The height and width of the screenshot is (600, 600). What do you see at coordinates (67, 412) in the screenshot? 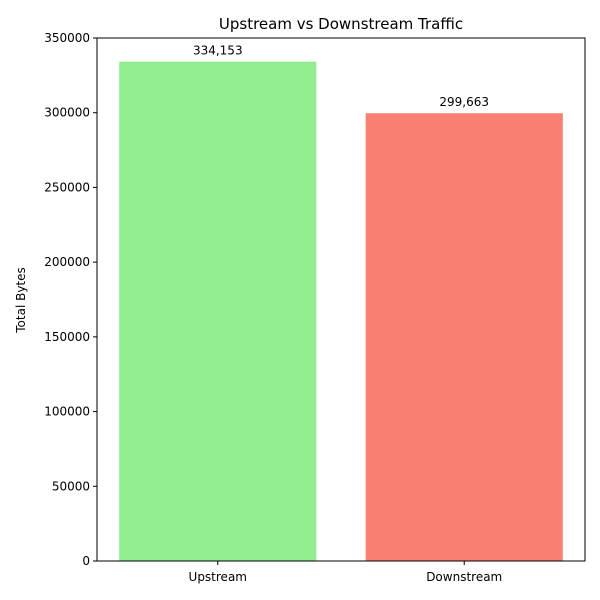
I see `y-tick-label: 100000` at bounding box center [67, 412].